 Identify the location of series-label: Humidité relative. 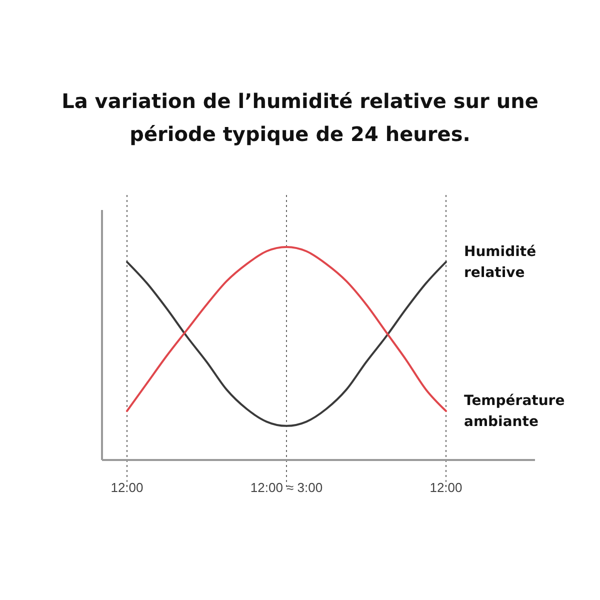
(500, 262).